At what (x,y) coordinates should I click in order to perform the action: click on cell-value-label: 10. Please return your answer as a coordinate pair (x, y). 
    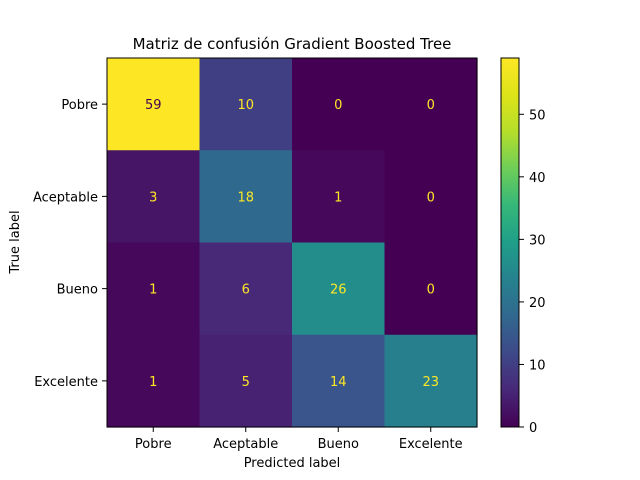
    Looking at the image, I should click on (245, 105).